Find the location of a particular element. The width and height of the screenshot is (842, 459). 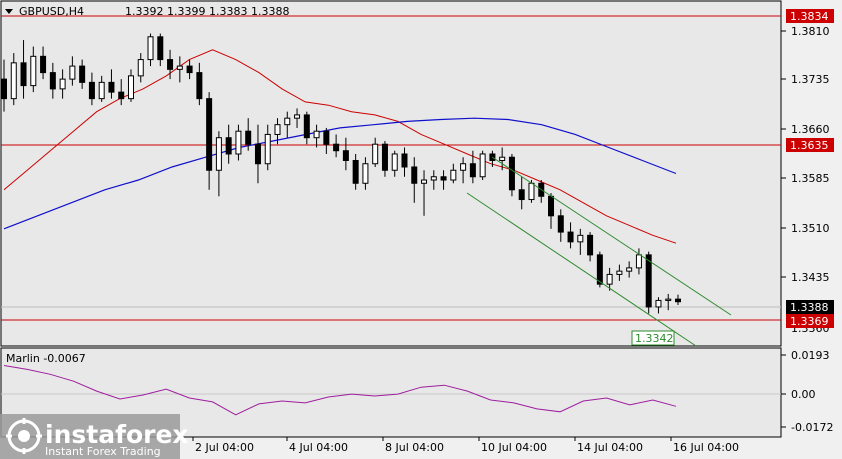

instaforex-watermark: instaforex Instant Forex Trading is located at coordinates (94, 436).